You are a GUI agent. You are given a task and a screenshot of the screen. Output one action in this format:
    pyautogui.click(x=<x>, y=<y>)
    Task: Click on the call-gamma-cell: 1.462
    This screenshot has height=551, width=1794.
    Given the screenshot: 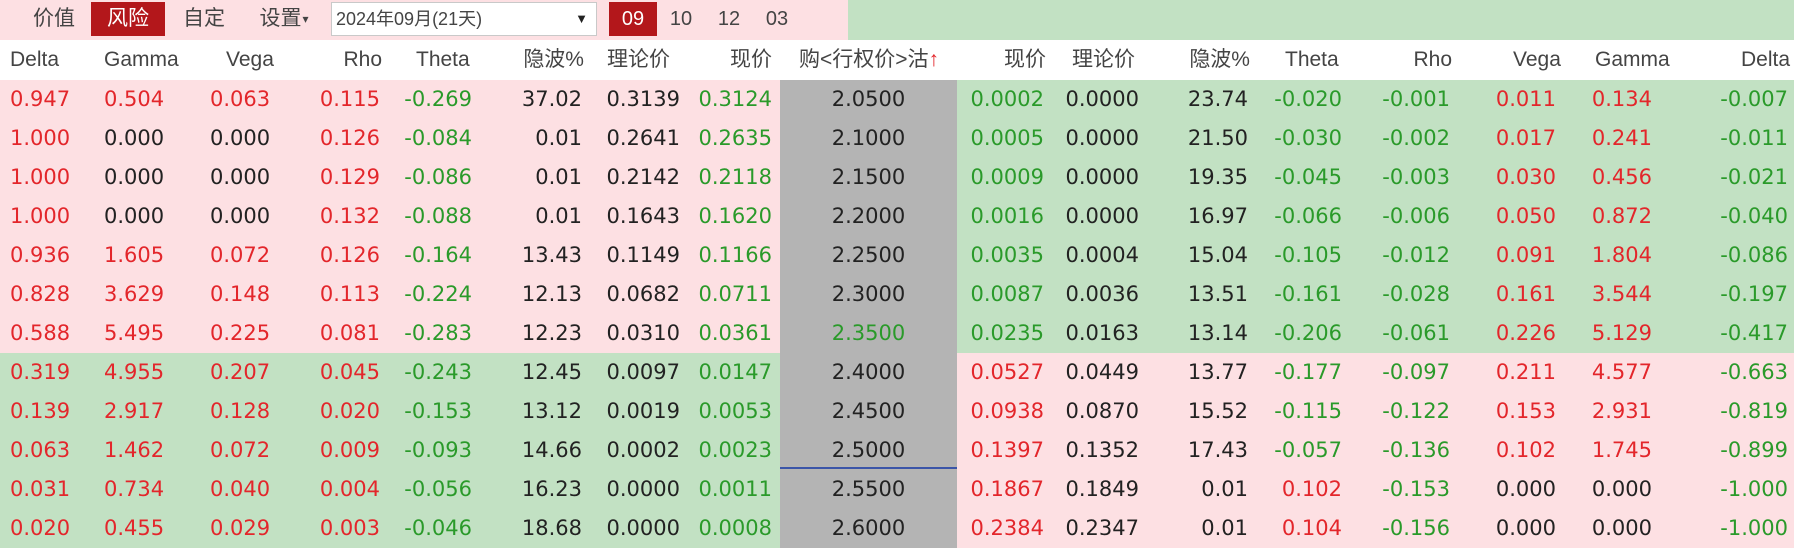 What is the action you would take?
    pyautogui.click(x=134, y=450)
    